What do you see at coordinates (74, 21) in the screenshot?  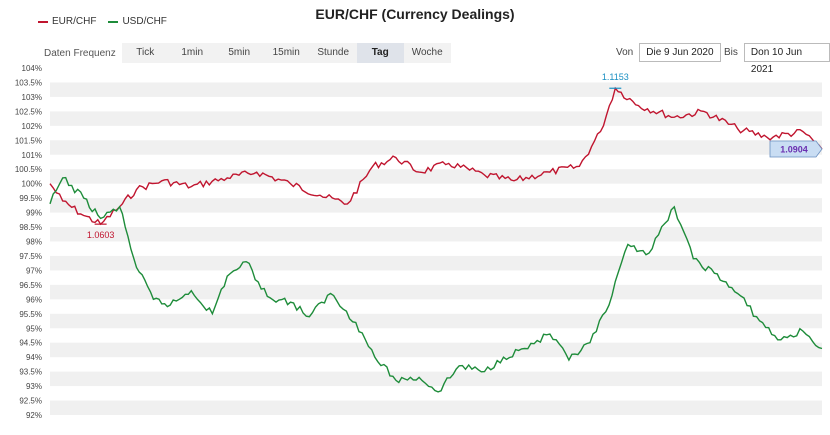 I see `legend-label-eurchf: EUR/CHF` at bounding box center [74, 21].